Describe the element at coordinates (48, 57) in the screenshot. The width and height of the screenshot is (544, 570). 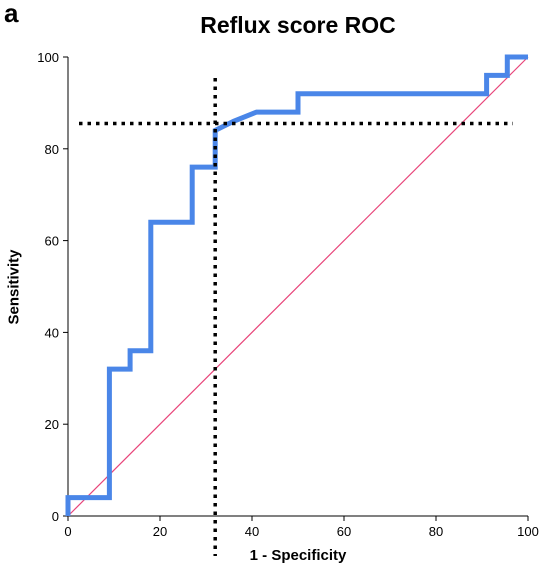
I see `y-tick-label: 100` at that location.